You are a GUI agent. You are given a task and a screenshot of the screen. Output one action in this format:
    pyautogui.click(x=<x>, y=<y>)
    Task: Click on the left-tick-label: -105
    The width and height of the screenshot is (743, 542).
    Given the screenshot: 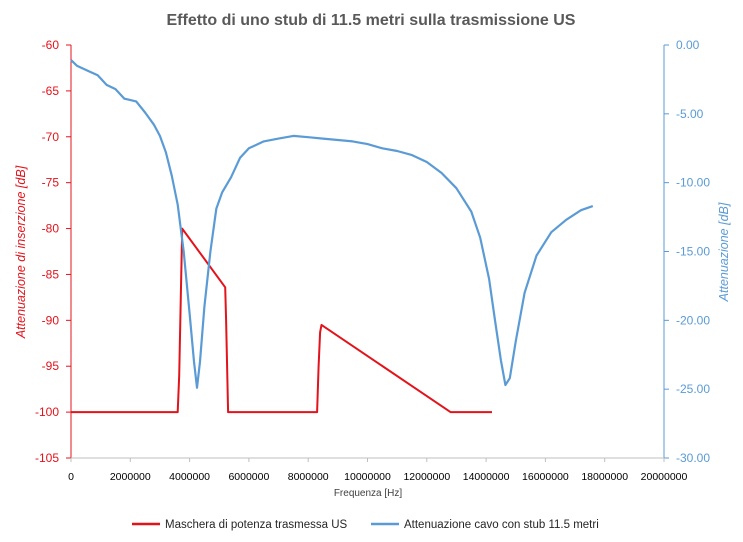 What is the action you would take?
    pyautogui.click(x=47, y=458)
    